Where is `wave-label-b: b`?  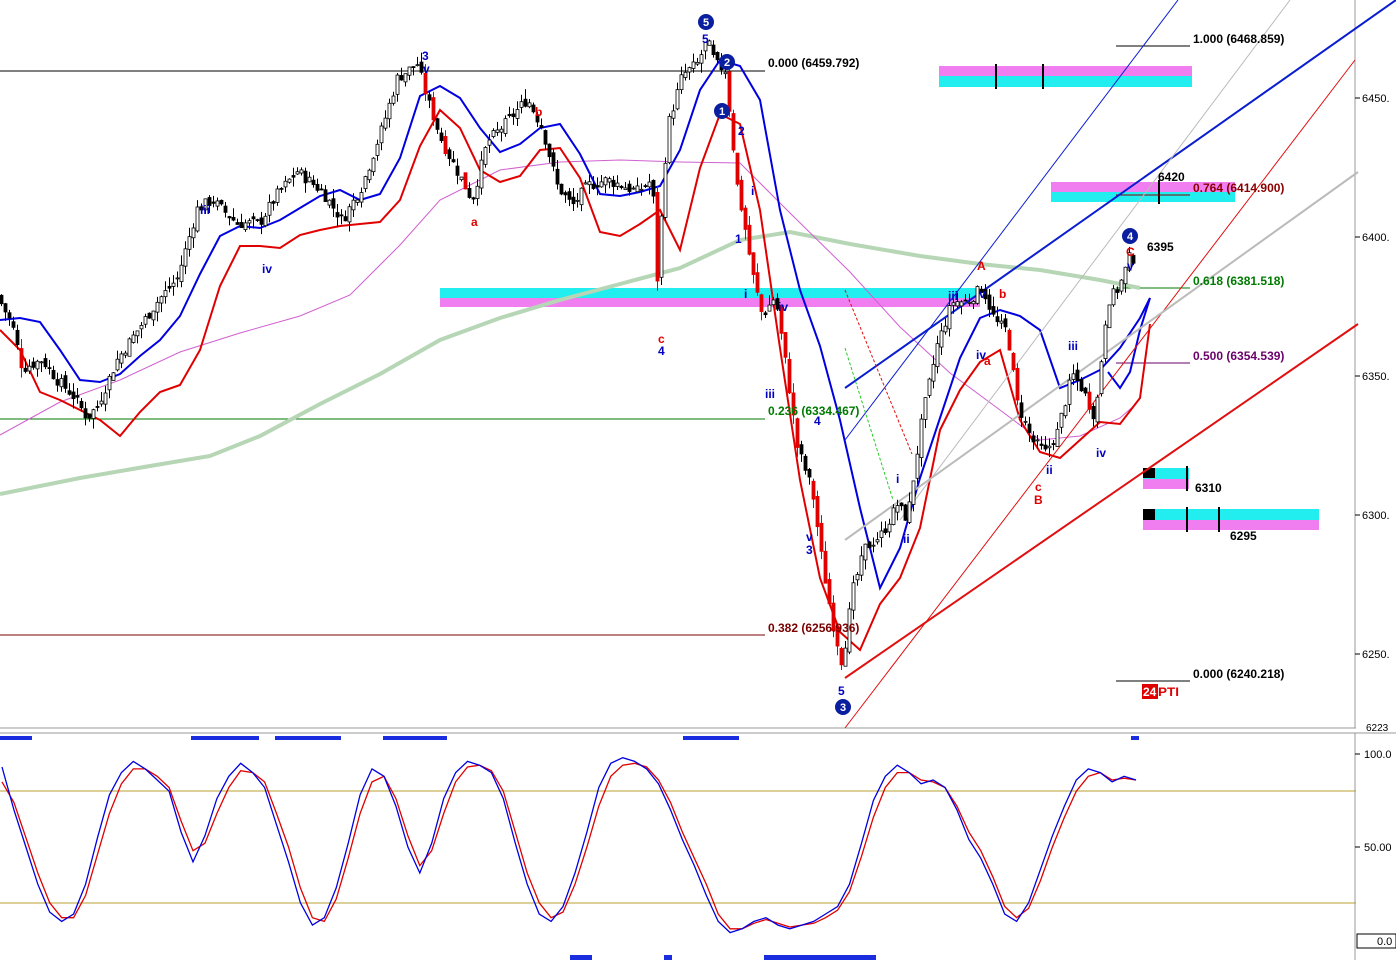
wave-label-b: b is located at coordinates (538, 112).